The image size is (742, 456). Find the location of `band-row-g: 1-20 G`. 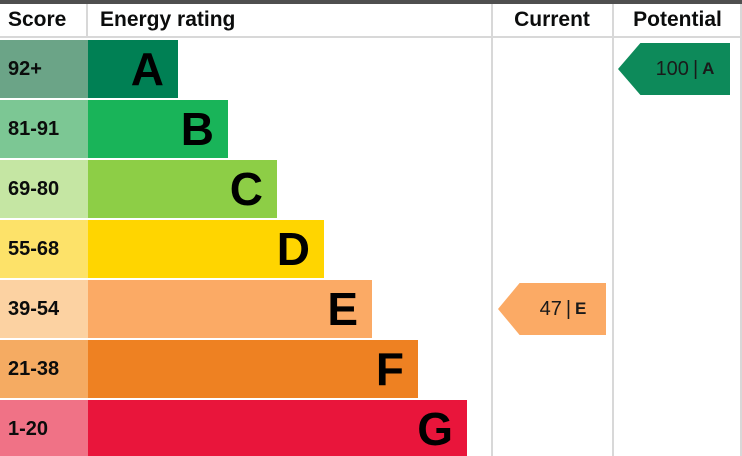

band-row-g: 1-20 G is located at coordinates (233, 428).